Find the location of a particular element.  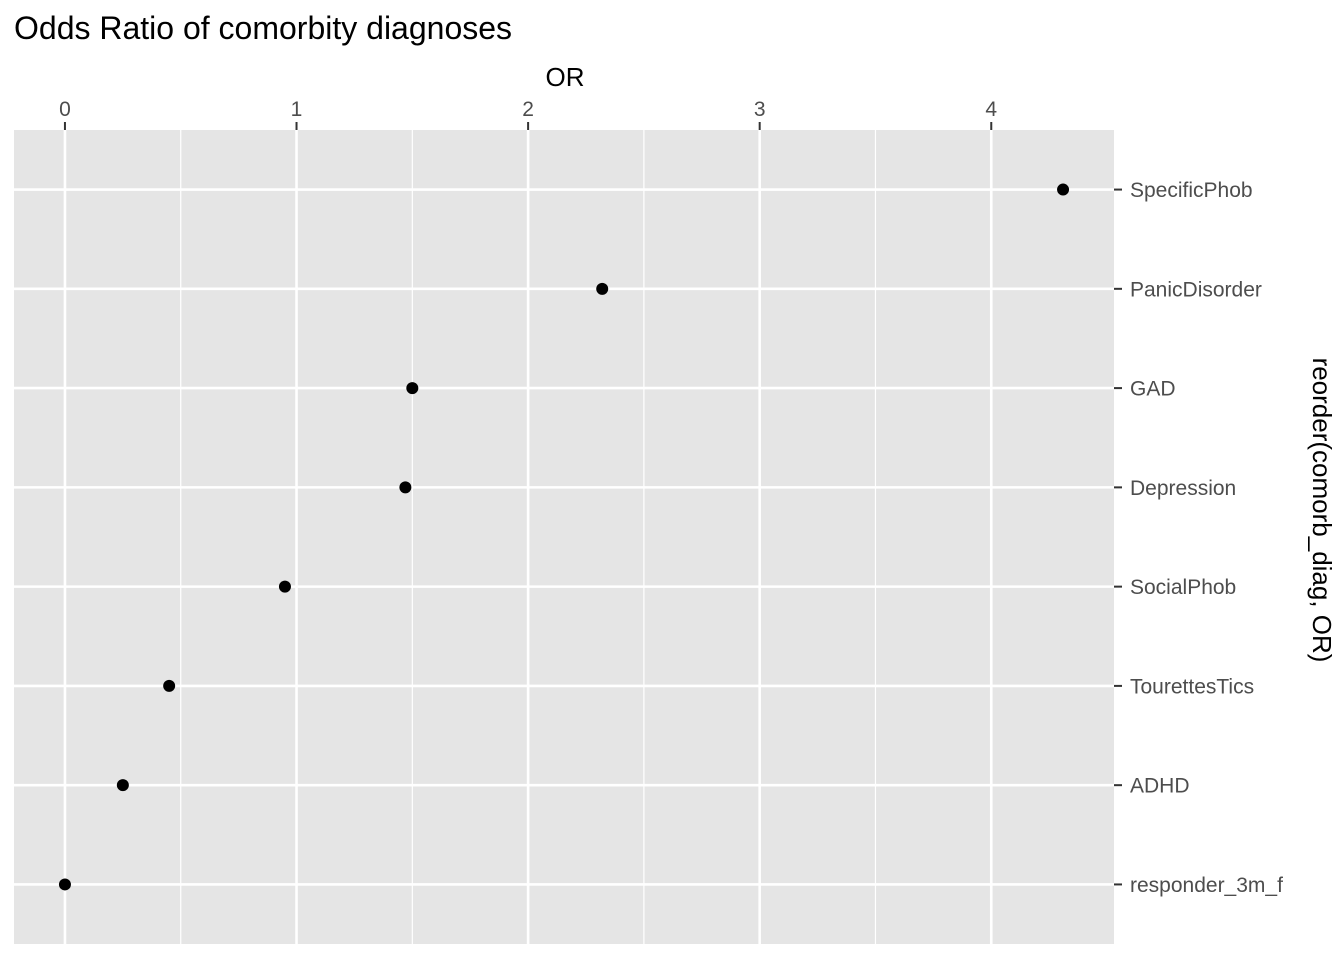

y-tick-label: PanicDisorder is located at coordinates (1196, 289).